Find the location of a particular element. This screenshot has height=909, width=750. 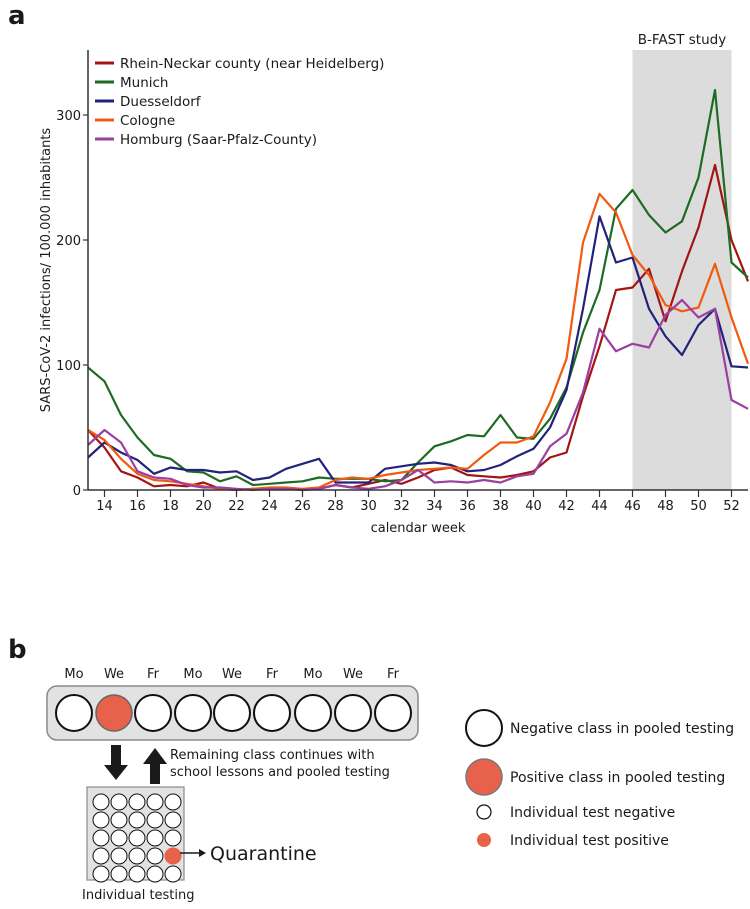

b-fast-study-label: B-FAST study is located at coordinates (682, 40).